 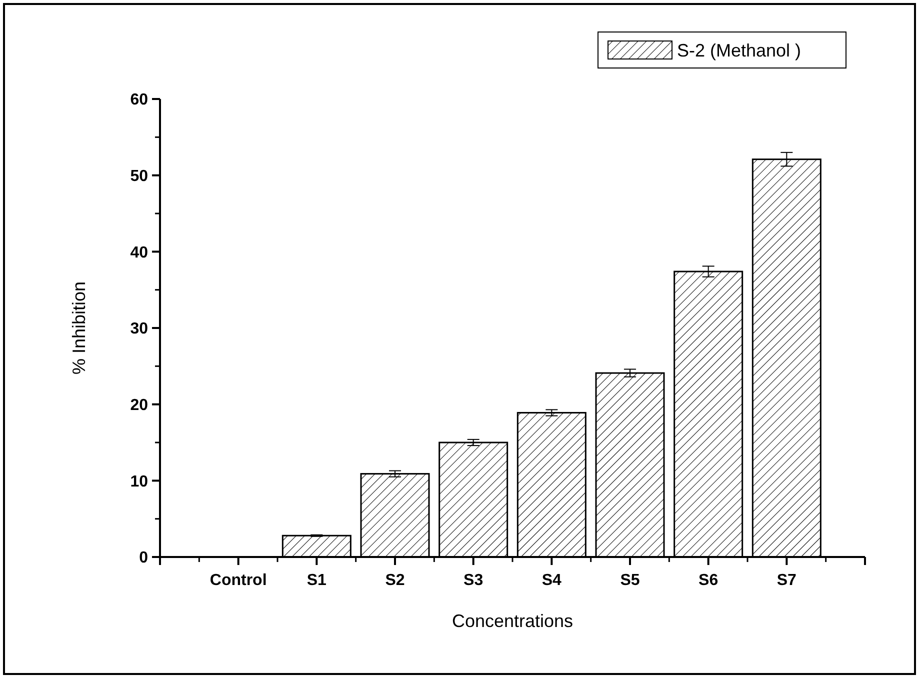 I want to click on x-tick-label: S1, so click(x=316, y=580).